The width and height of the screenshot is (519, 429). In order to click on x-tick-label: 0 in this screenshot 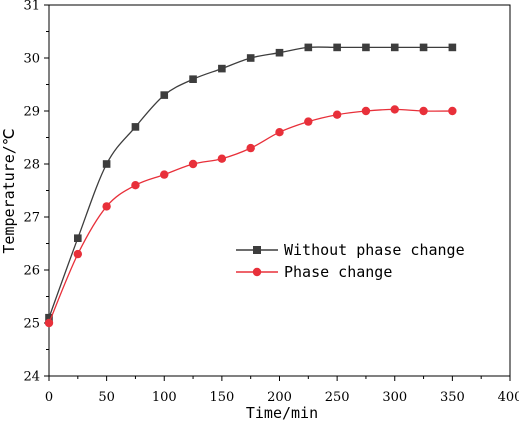, I will do `click(49, 397)`.